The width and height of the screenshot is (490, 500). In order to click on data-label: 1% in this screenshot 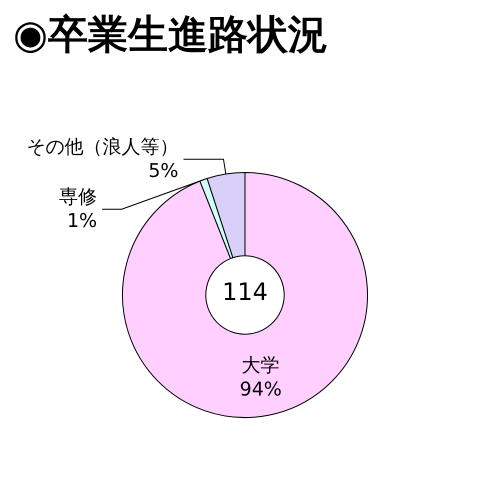, I will do `click(82, 221)`.